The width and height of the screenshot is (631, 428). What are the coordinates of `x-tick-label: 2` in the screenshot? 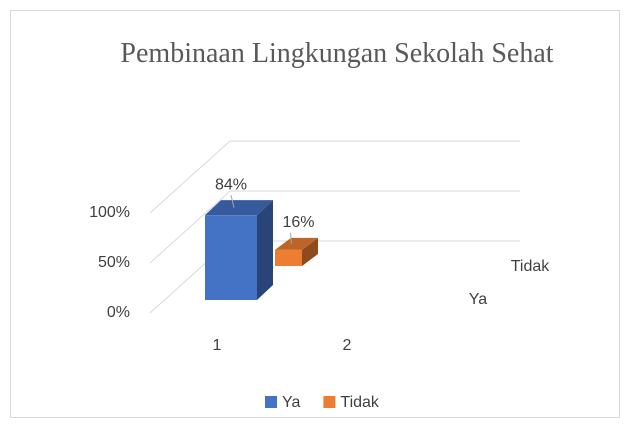 It's located at (347, 345).